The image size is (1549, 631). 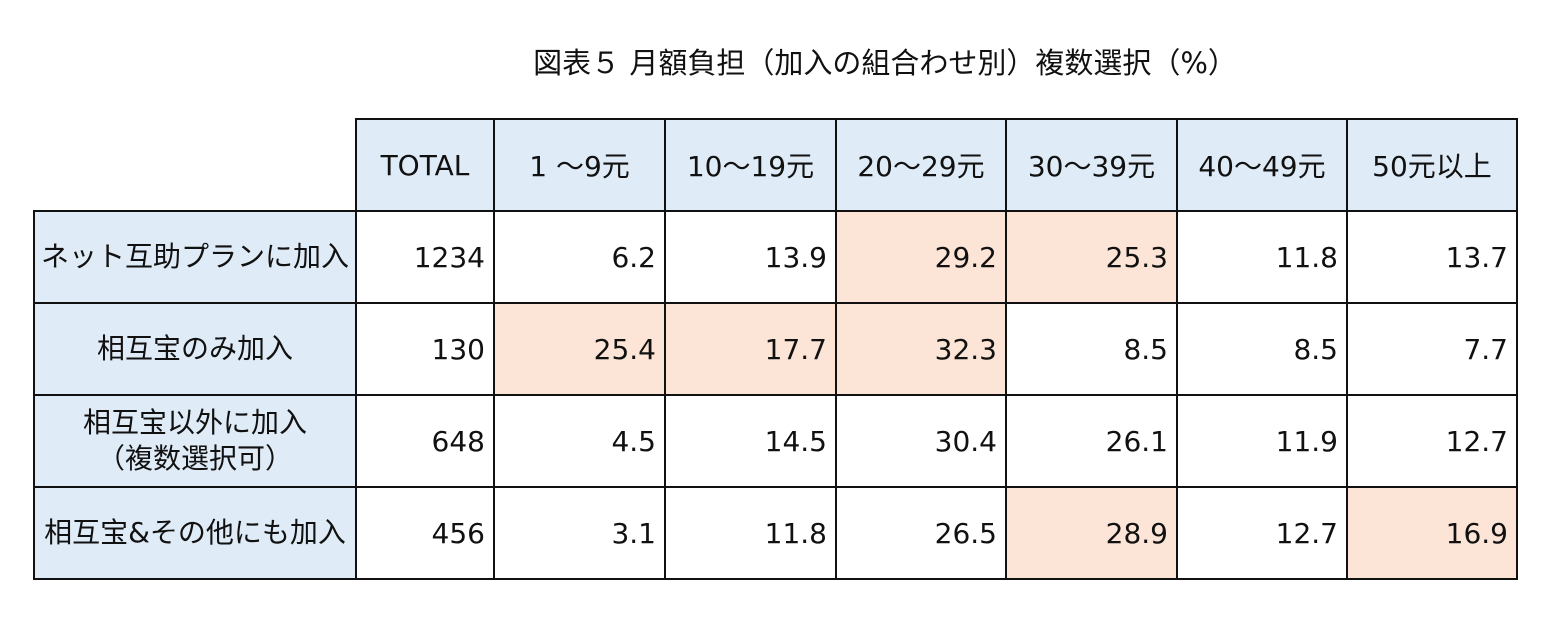 What do you see at coordinates (750, 441) in the screenshot?
I see `cell: 14.5` at bounding box center [750, 441].